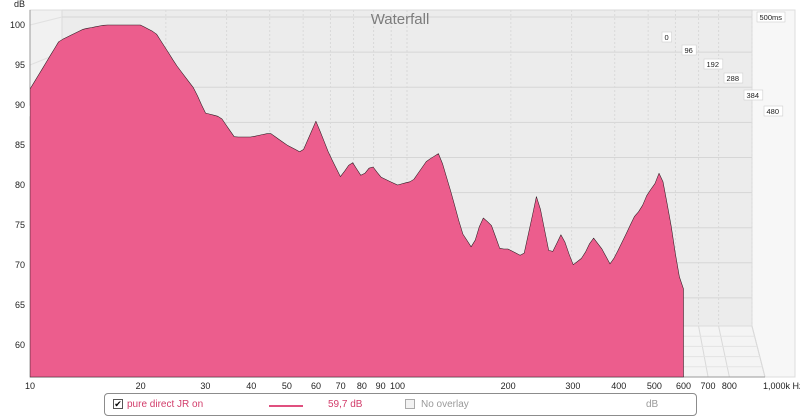 Image resolution: width=800 pixels, height=420 pixels. What do you see at coordinates (205, 386) in the screenshot?
I see `x-tick-label: 30` at bounding box center [205, 386].